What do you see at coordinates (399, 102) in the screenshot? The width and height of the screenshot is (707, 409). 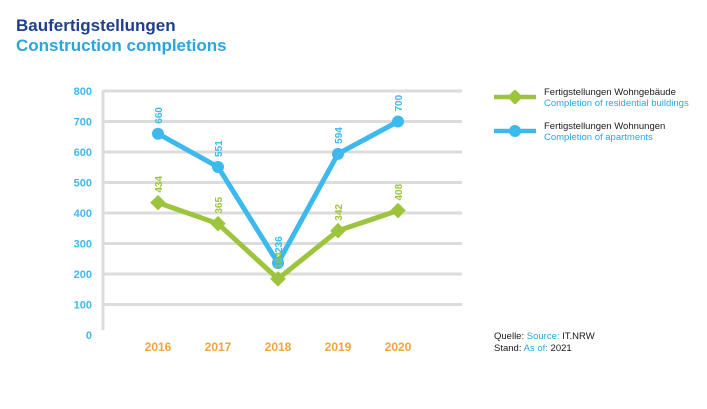 I see `data-label-apartments: 700` at bounding box center [399, 102].